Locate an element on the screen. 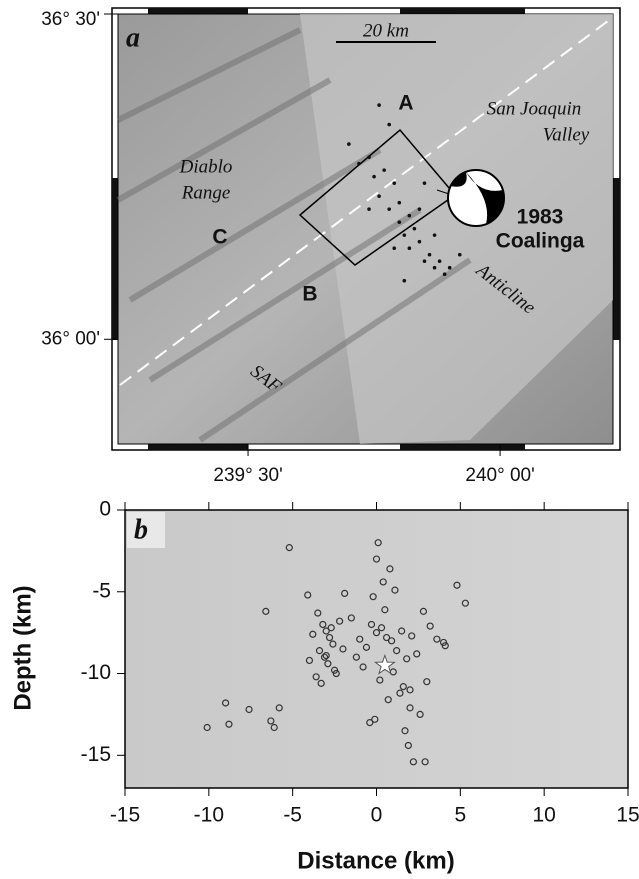 The height and width of the screenshot is (879, 639). focal-mechanism is located at coordinates (476, 198).